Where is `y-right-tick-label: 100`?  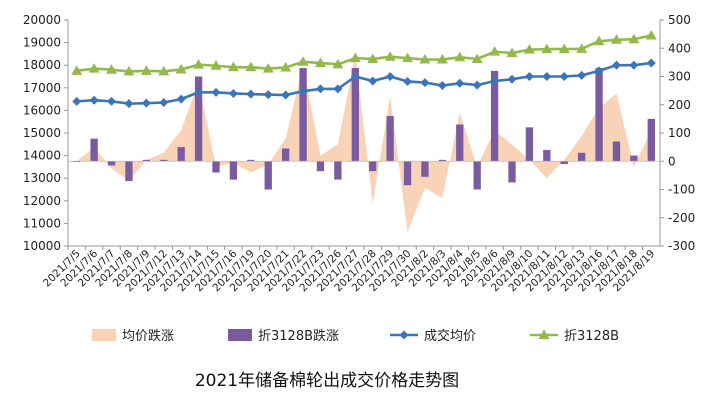
y-right-tick-label: 100 is located at coordinates (679, 133).